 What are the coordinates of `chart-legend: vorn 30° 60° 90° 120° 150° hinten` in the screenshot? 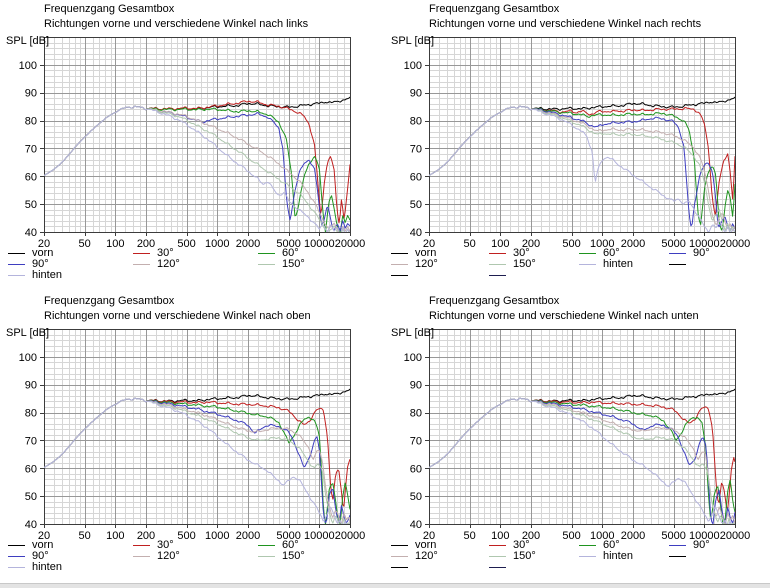 It's located at (577, 560).